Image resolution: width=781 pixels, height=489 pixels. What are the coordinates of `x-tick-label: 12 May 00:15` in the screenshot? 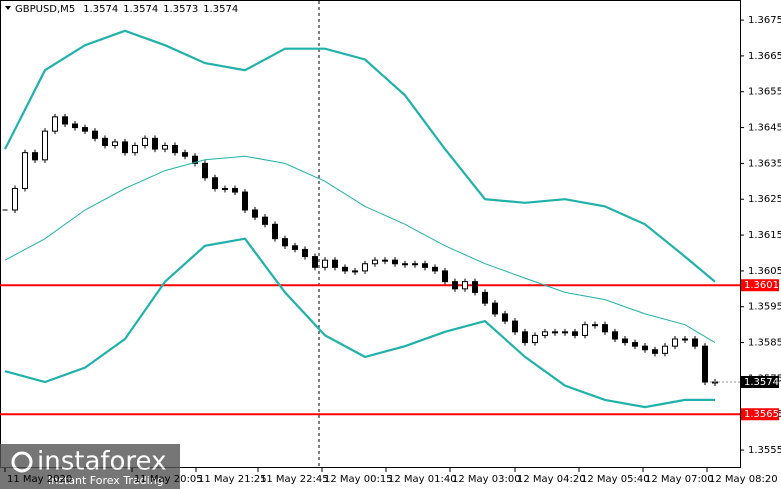 It's located at (358, 479).